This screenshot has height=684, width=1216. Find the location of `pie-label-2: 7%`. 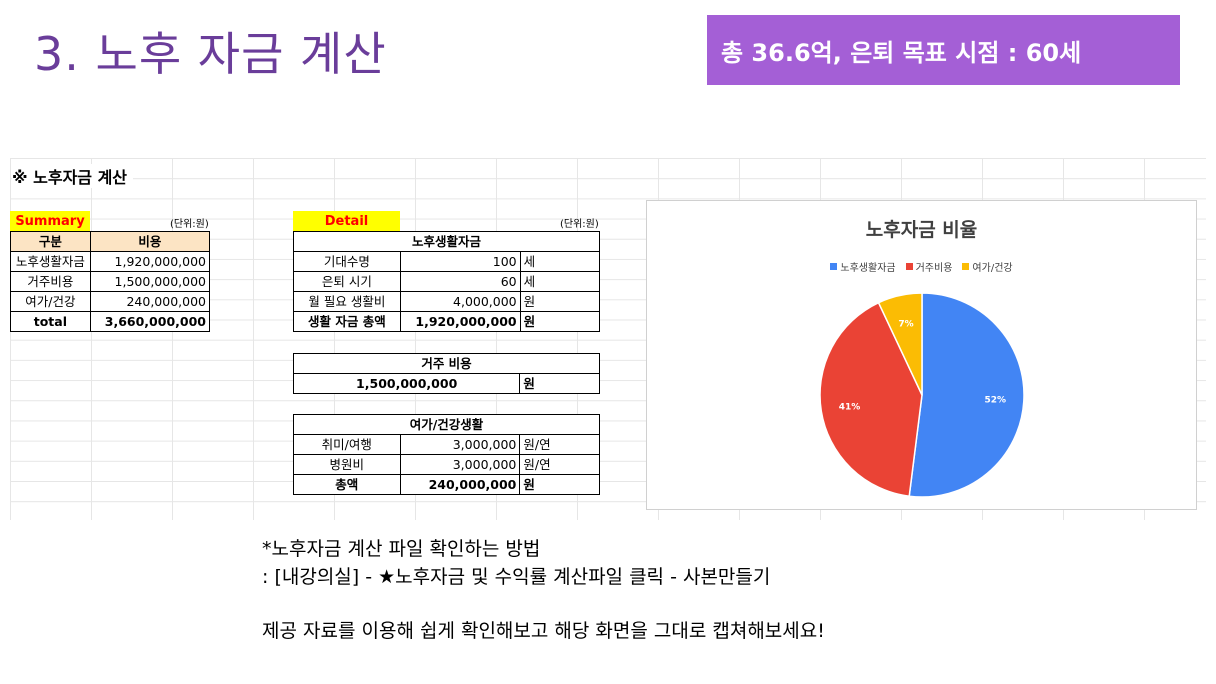

pie-label-2: 7% is located at coordinates (905, 324).